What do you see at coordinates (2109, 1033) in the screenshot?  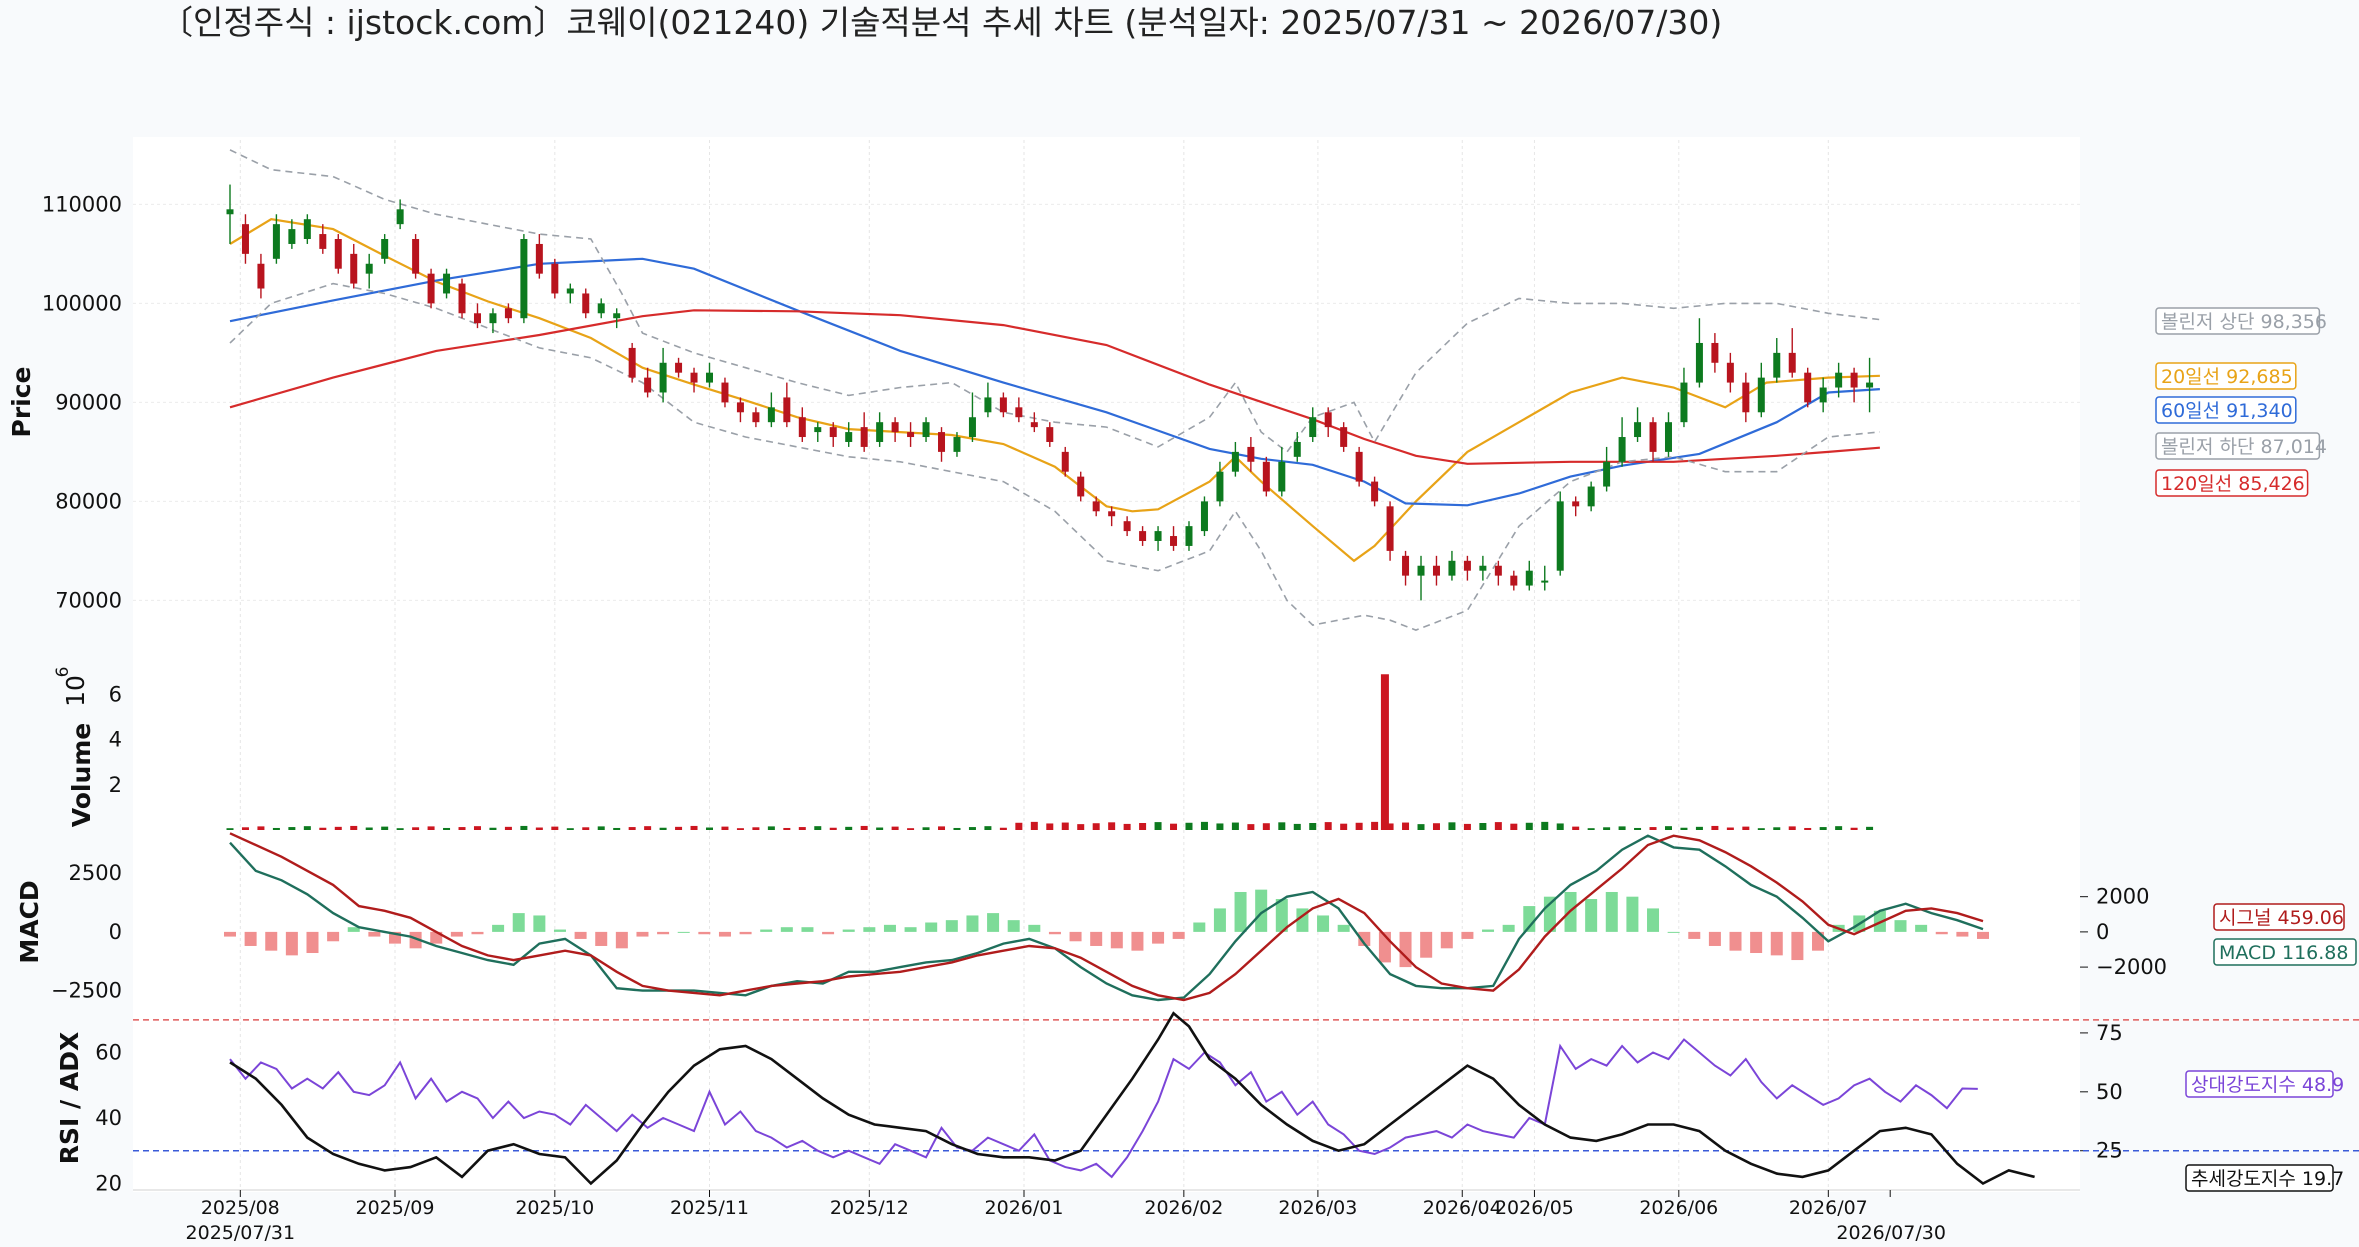 I see `rsi-right-tick-label: 75` at bounding box center [2109, 1033].